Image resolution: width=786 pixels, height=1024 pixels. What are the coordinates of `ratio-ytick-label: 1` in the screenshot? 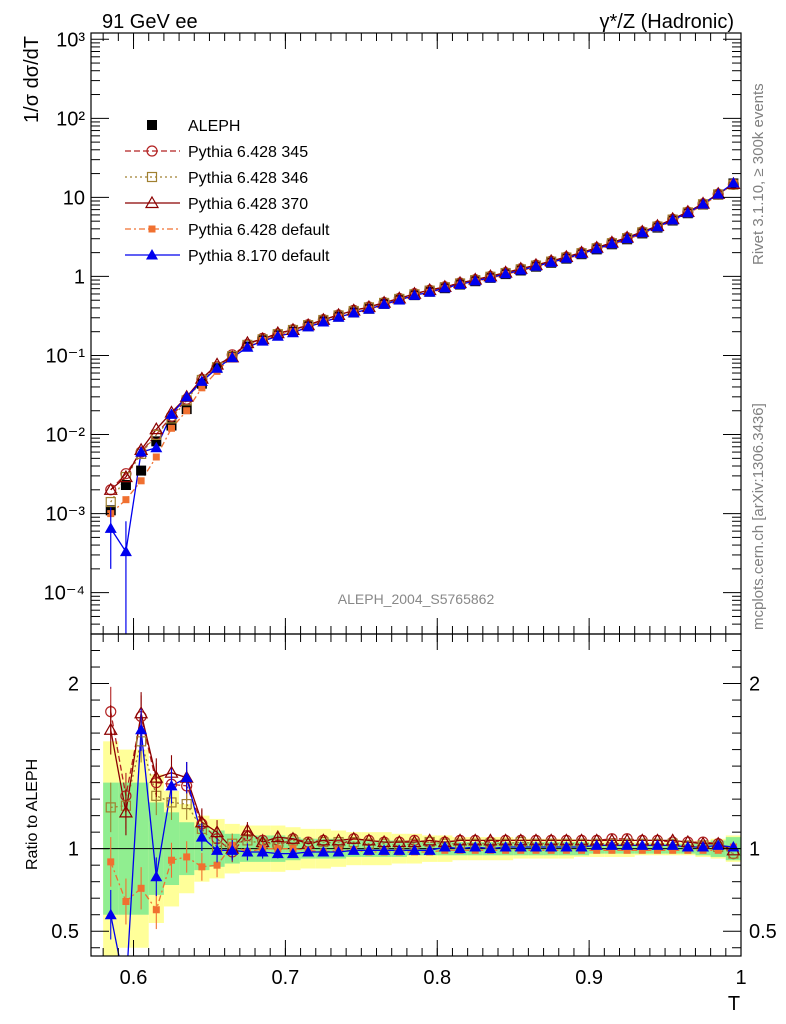 It's located at (73, 850).